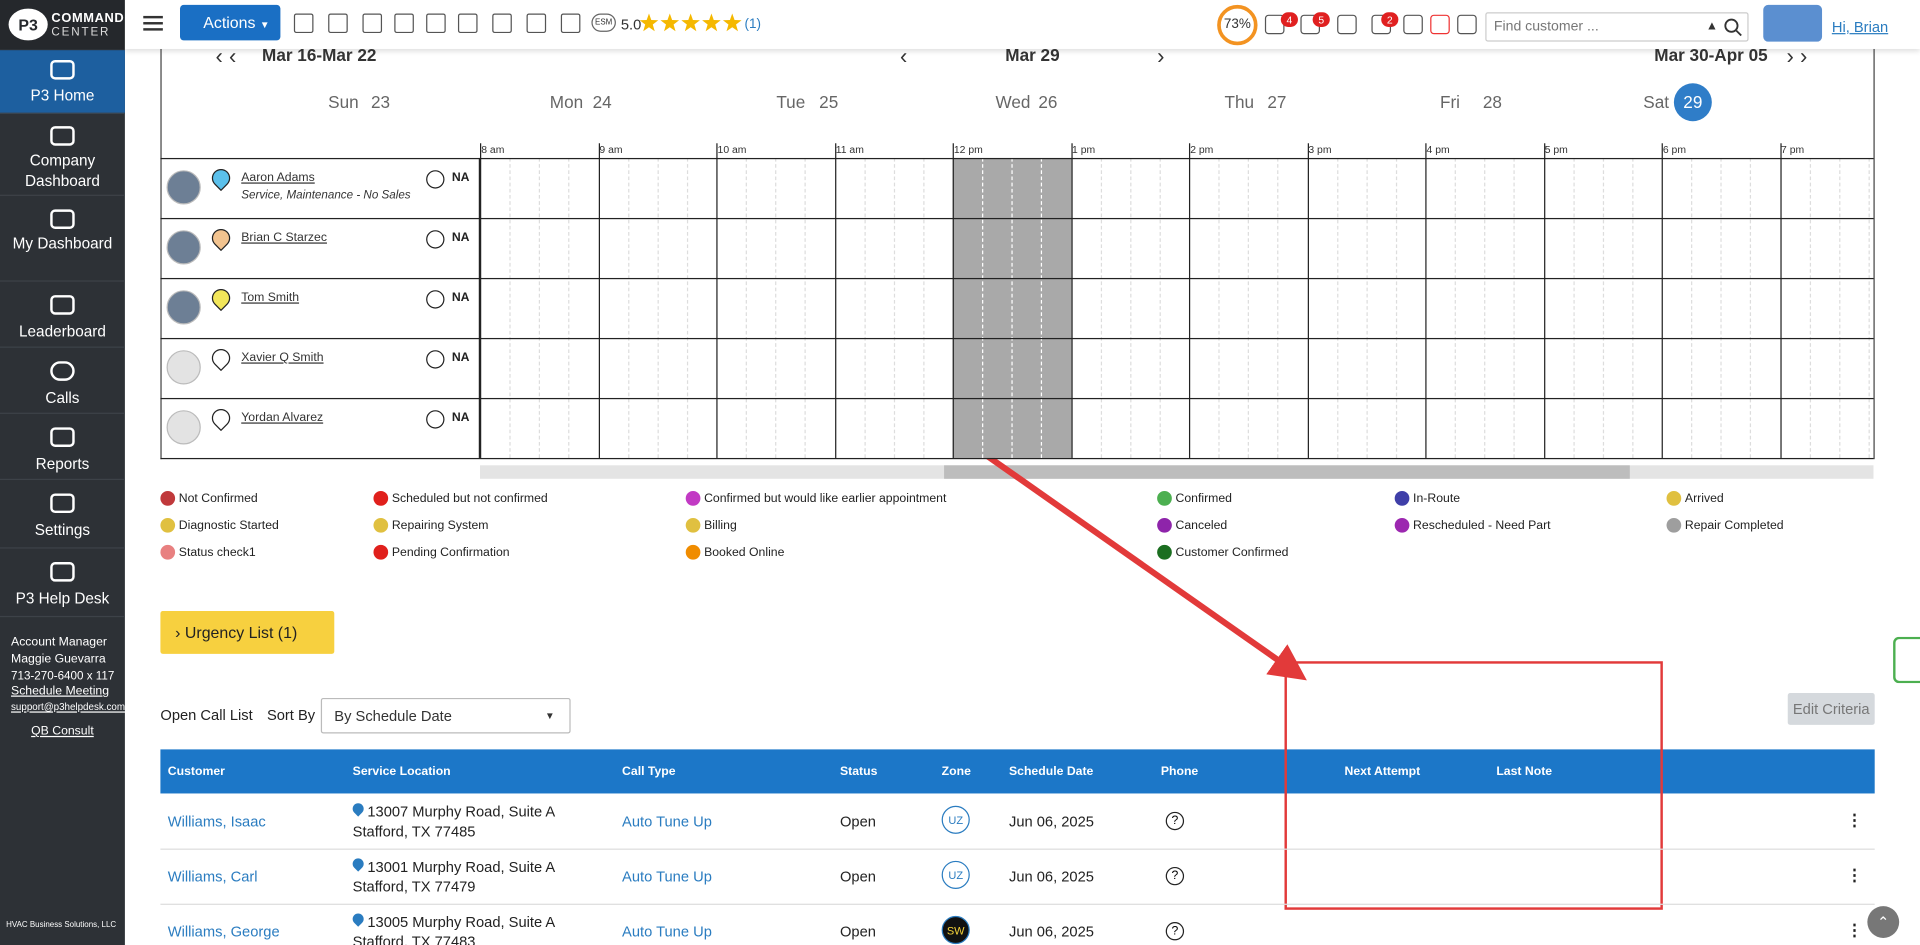 This screenshot has height=945, width=1920. Describe the element at coordinates (1084, 149) in the screenshot. I see `hour-label: 1 pm` at that location.